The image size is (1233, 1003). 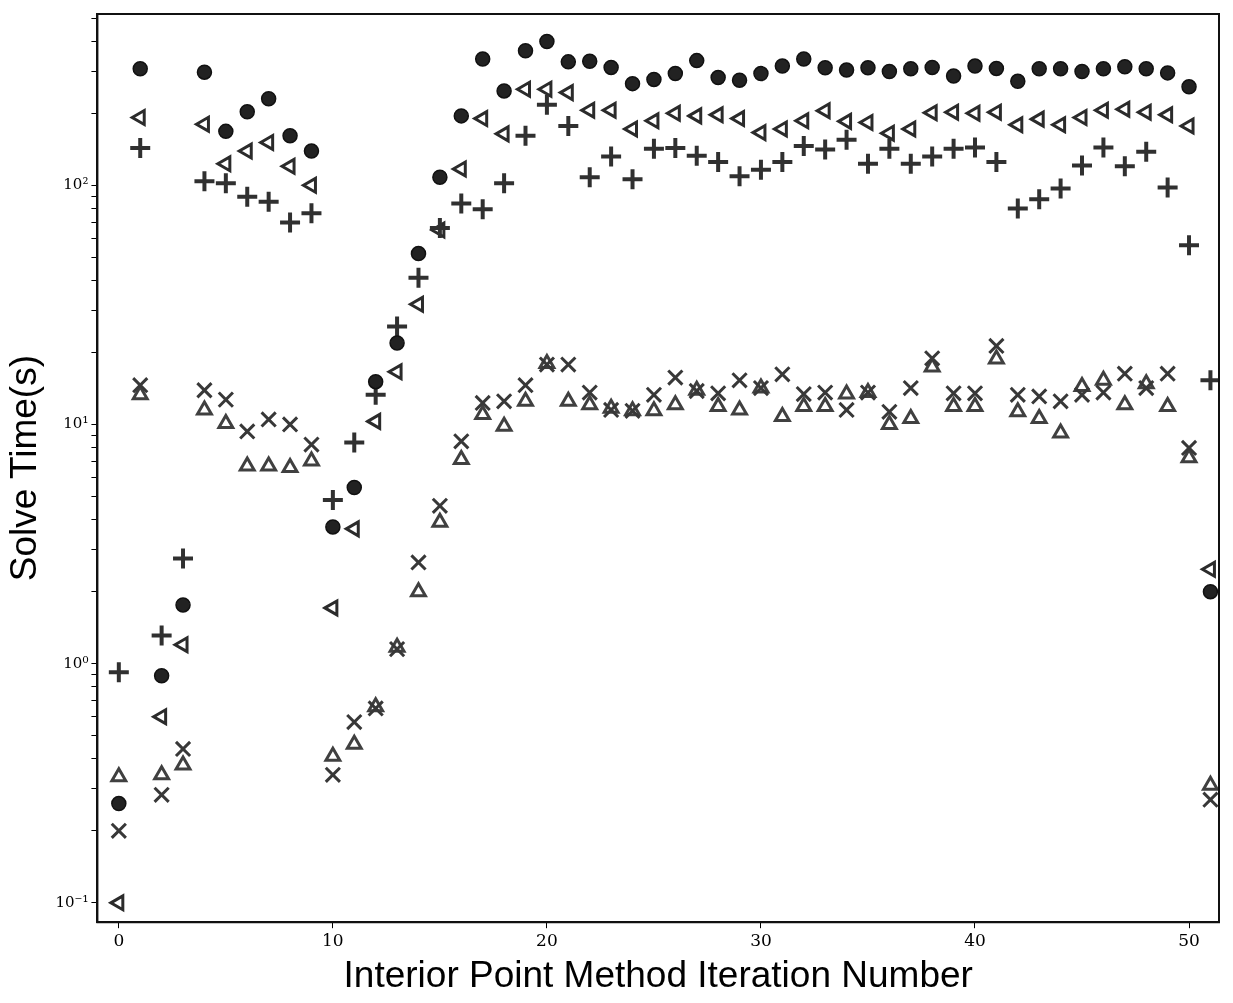 I want to click on y-axis-title: Solve Time(s), so click(x=24, y=468).